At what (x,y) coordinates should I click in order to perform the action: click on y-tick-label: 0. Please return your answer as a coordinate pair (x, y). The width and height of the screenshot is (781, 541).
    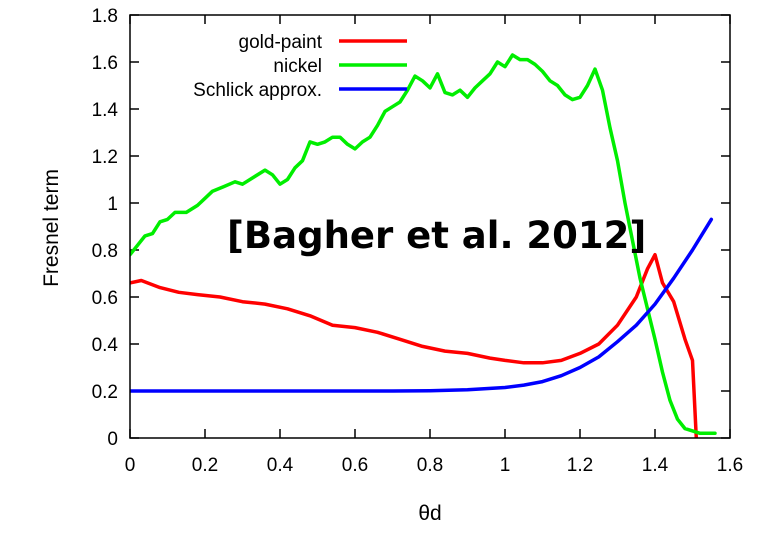
    Looking at the image, I should click on (112, 439).